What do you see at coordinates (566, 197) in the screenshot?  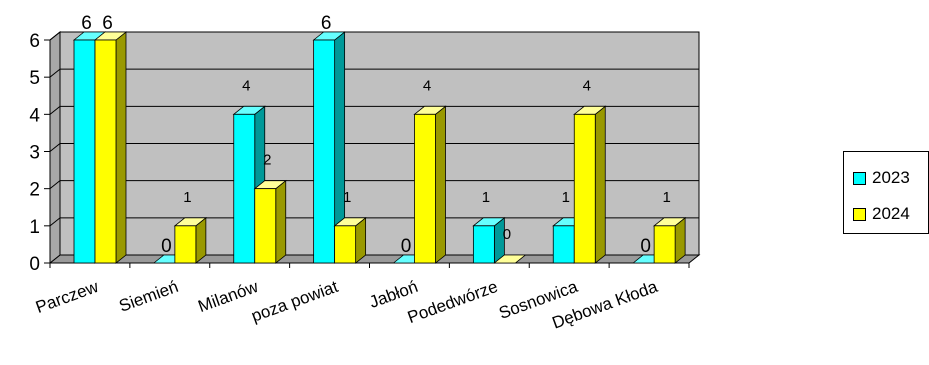 I see `data-label-2023-sosnowica: 1` at bounding box center [566, 197].